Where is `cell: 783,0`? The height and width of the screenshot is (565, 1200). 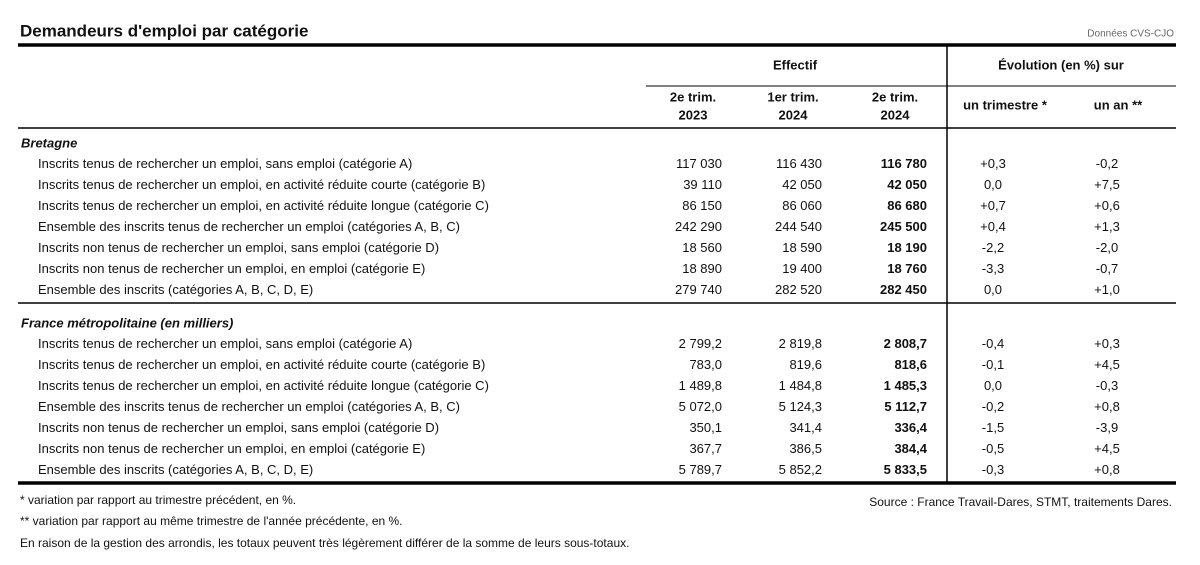 cell: 783,0 is located at coordinates (705, 364).